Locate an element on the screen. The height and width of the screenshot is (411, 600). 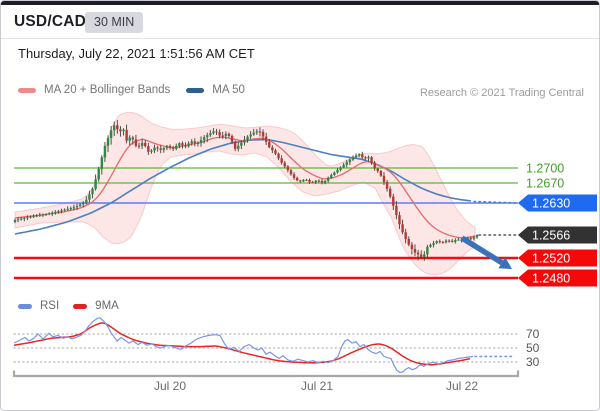
price-tag-label-1.2480: 1.2480 is located at coordinates (551, 279).